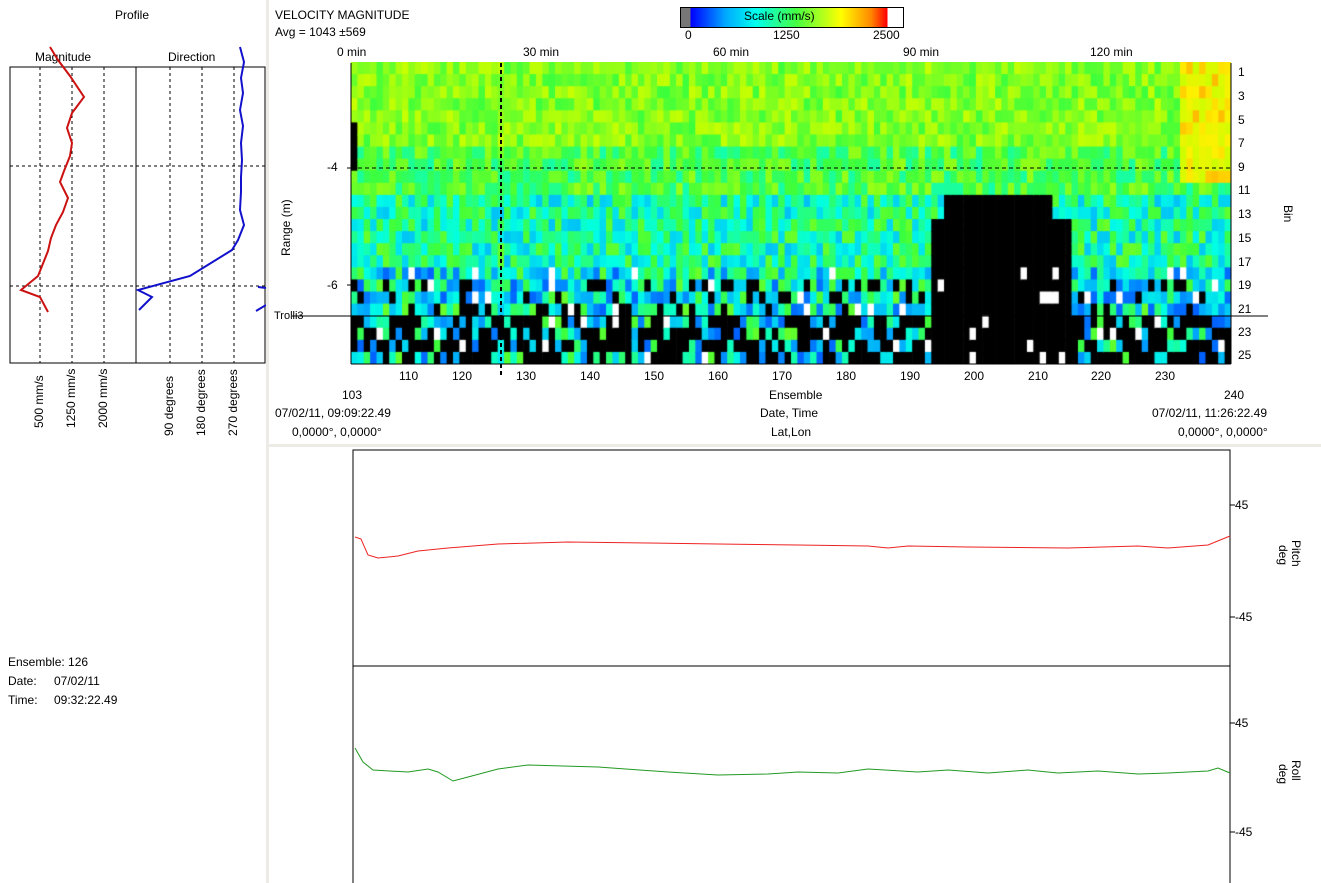 Image resolution: width=1321 pixels, height=883 pixels. What do you see at coordinates (1244, 832) in the screenshot?
I see `roll-tick-minus45: -45` at bounding box center [1244, 832].